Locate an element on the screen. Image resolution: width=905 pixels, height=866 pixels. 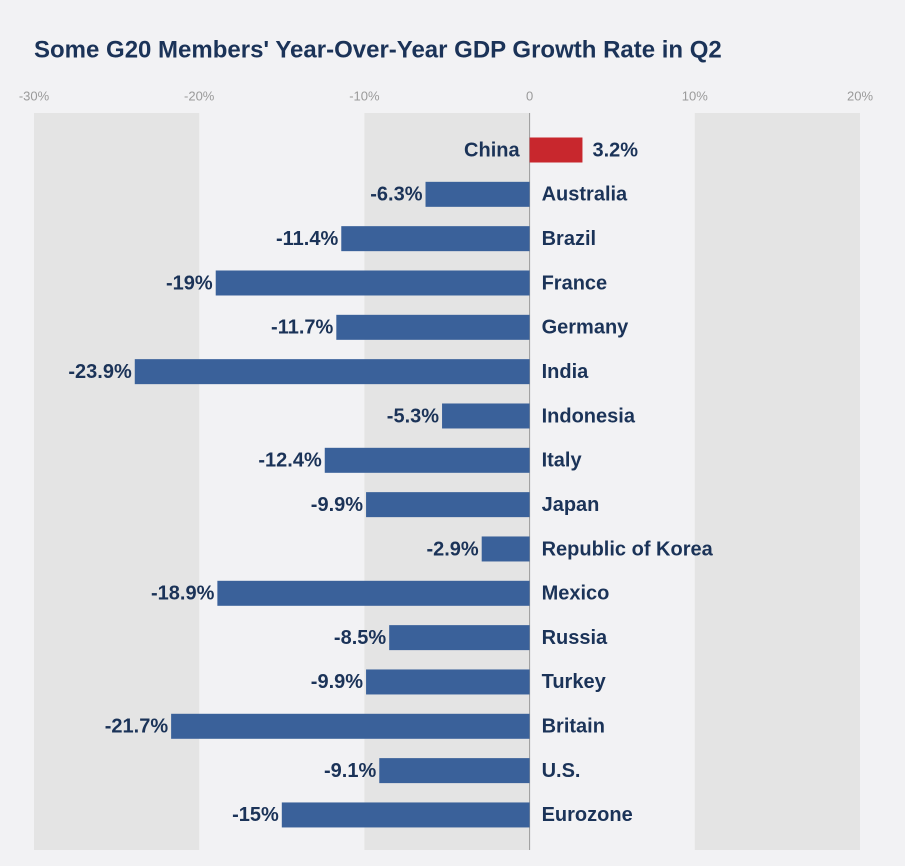
category-label: Eurozone is located at coordinates (587, 815).